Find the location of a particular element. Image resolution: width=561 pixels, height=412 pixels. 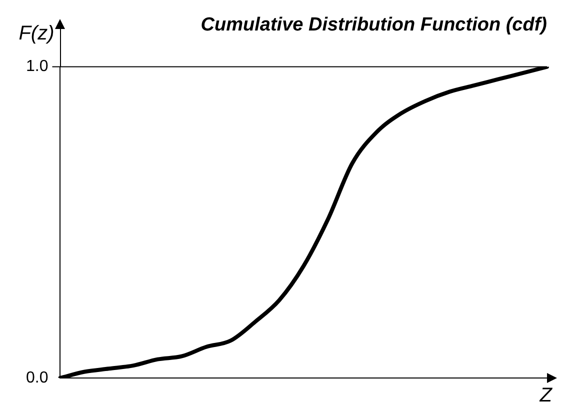

chart-title: Cumulative Distribution Function (cdf) is located at coordinates (373, 25).